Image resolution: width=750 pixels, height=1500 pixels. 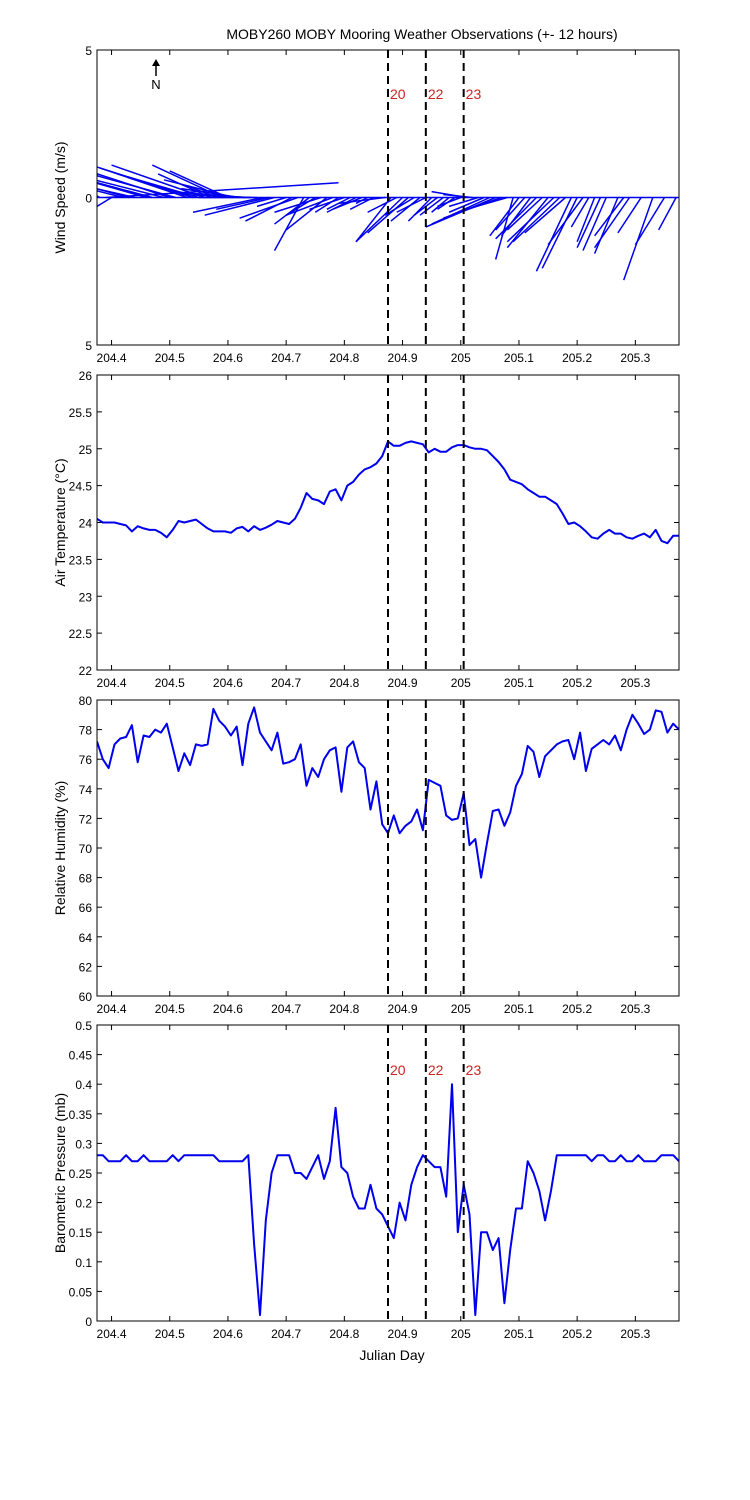 What do you see at coordinates (81, 1174) in the screenshot?
I see `y-tick-label: 0.25` at bounding box center [81, 1174].